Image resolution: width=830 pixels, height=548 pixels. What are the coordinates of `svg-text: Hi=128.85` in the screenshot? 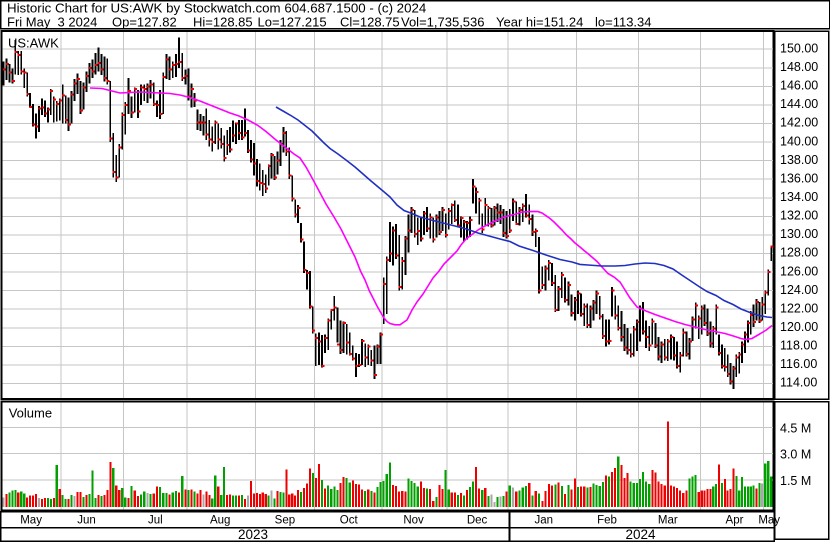 It's located at (223, 22).